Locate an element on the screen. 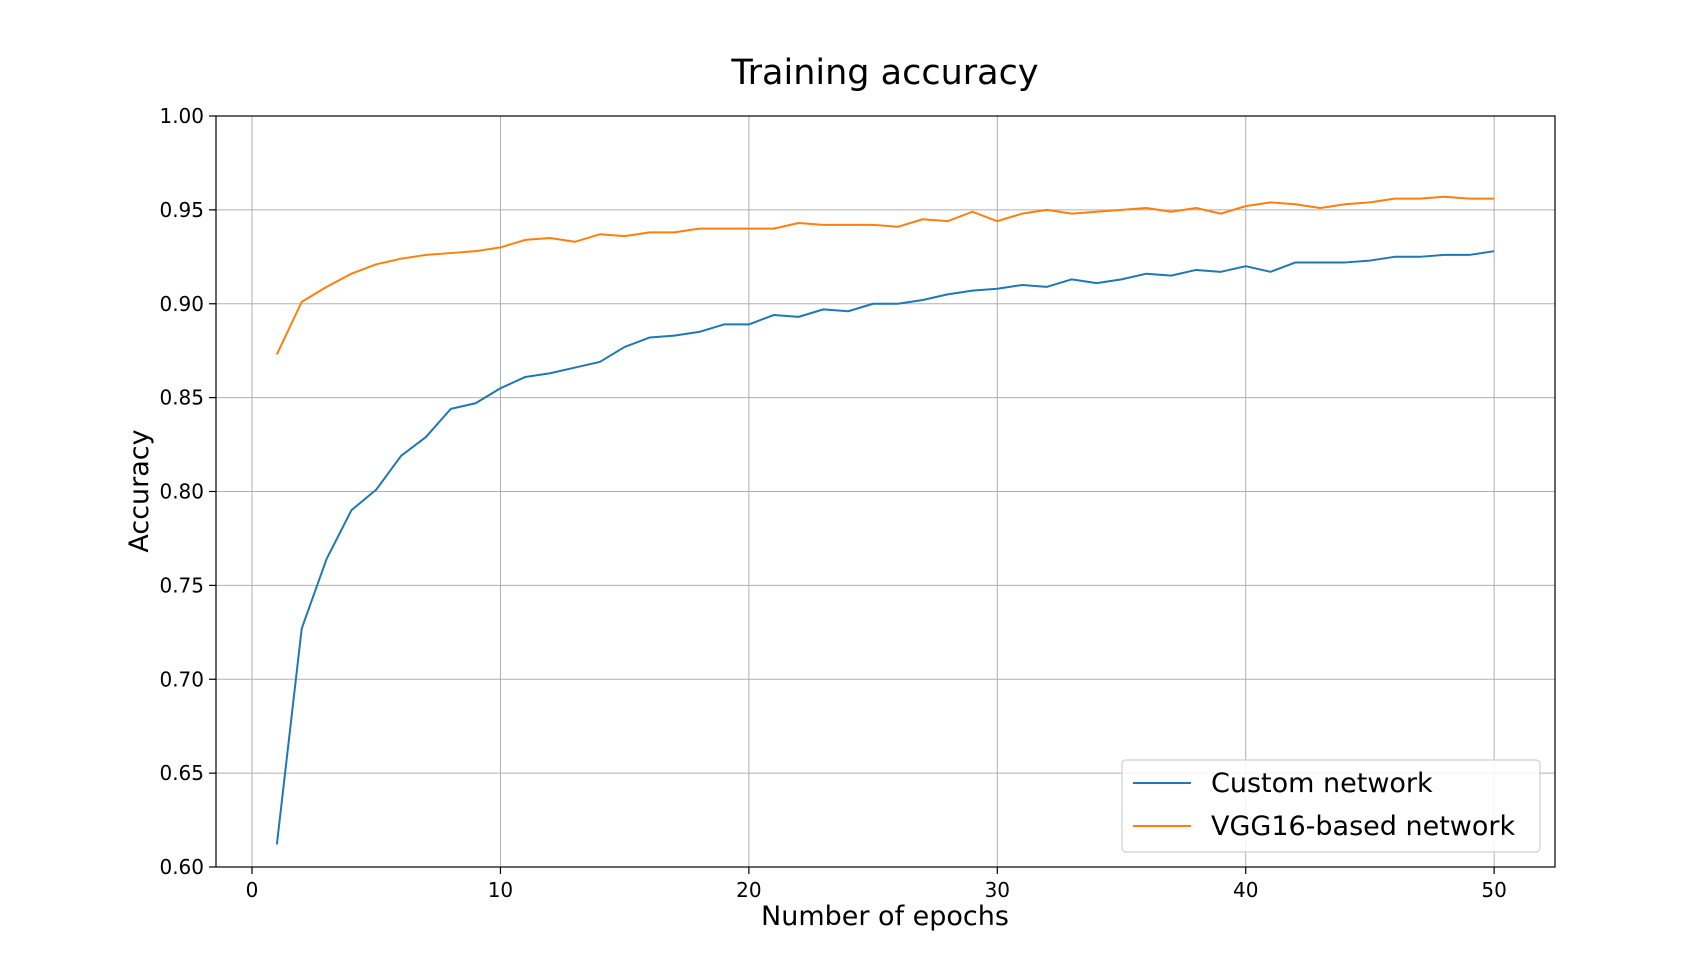 The image size is (1700, 958). legend-label-custom-network: Custom network is located at coordinates (1322, 783).